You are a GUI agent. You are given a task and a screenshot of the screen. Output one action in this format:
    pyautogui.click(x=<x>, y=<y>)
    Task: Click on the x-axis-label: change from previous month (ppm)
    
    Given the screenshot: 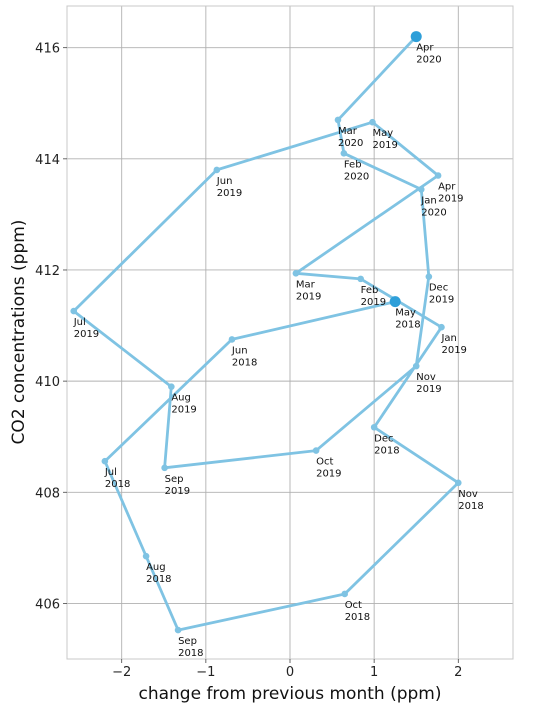 What is the action you would take?
    pyautogui.click(x=289, y=694)
    